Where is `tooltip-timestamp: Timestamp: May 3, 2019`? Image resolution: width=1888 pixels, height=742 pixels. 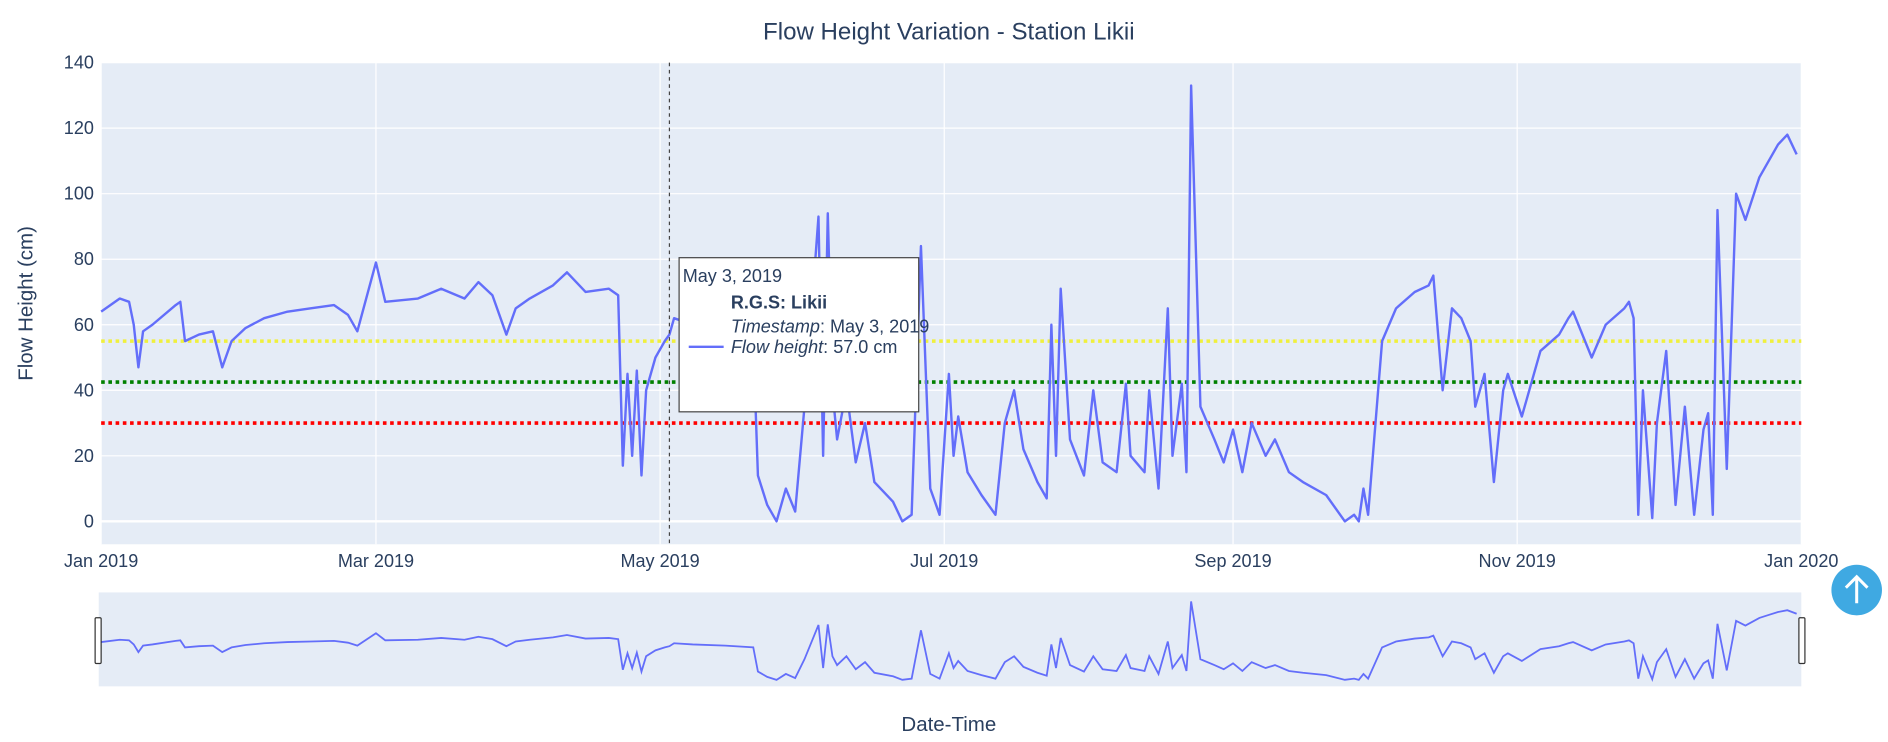 tooltip-timestamp: Timestamp: May 3, 2019 is located at coordinates (830, 326).